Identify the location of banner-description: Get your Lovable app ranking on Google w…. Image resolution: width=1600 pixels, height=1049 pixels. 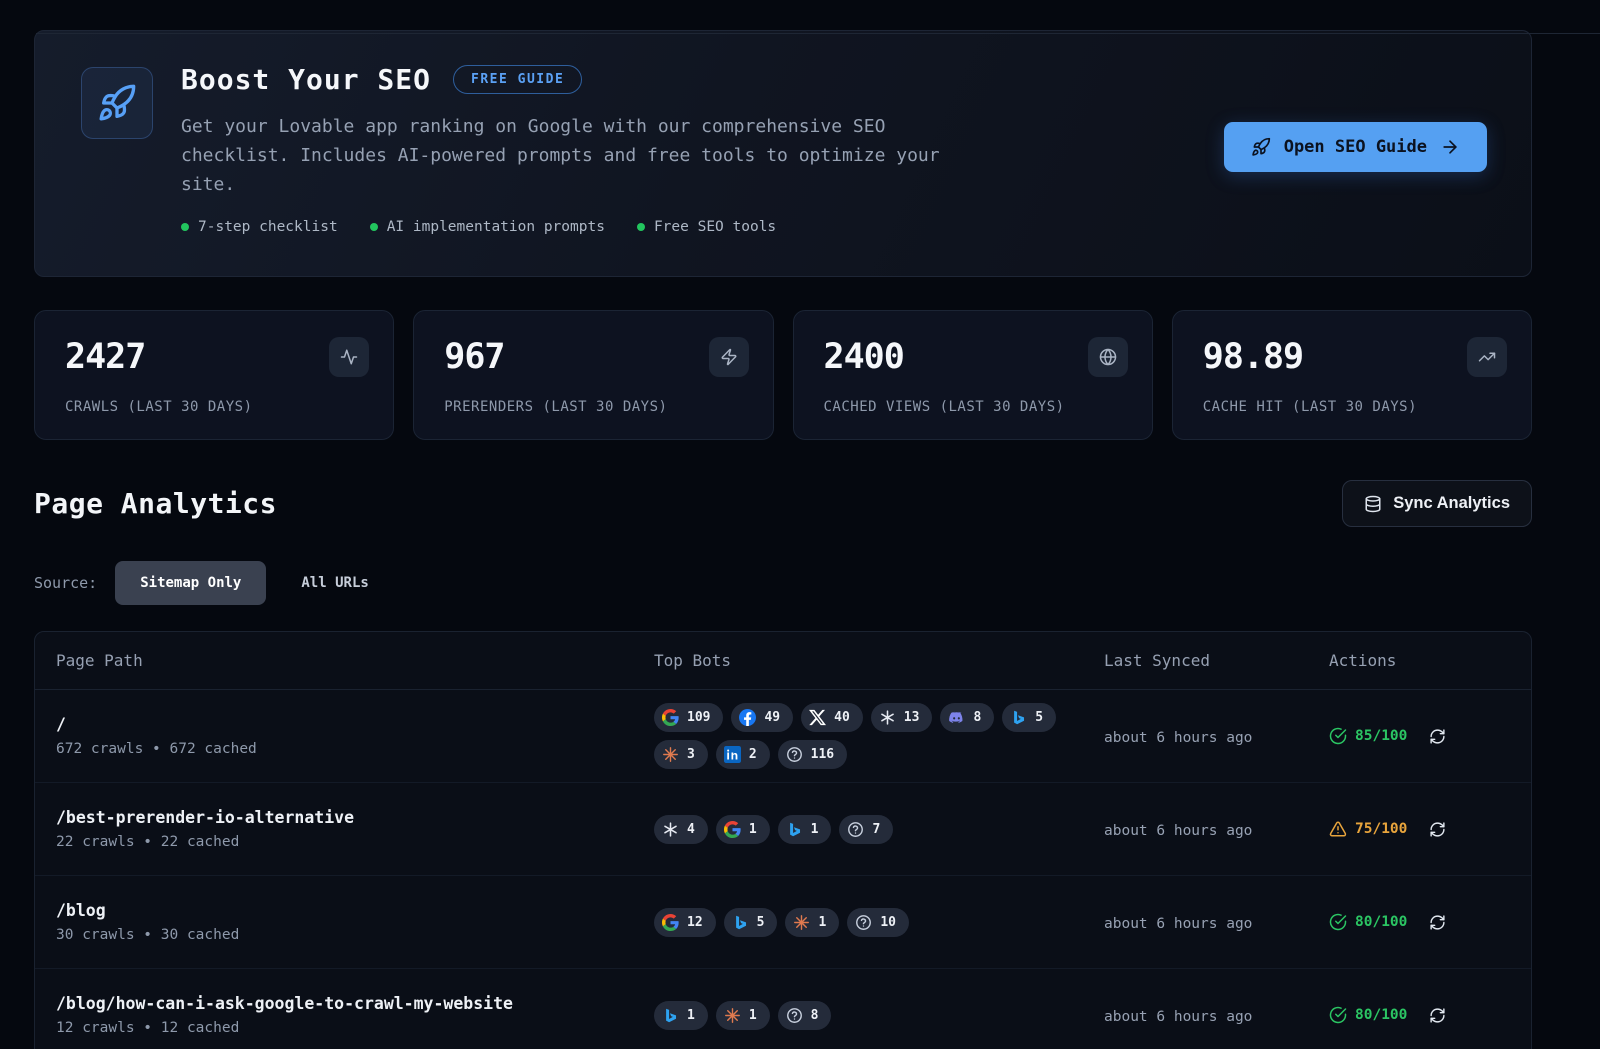
(560, 155).